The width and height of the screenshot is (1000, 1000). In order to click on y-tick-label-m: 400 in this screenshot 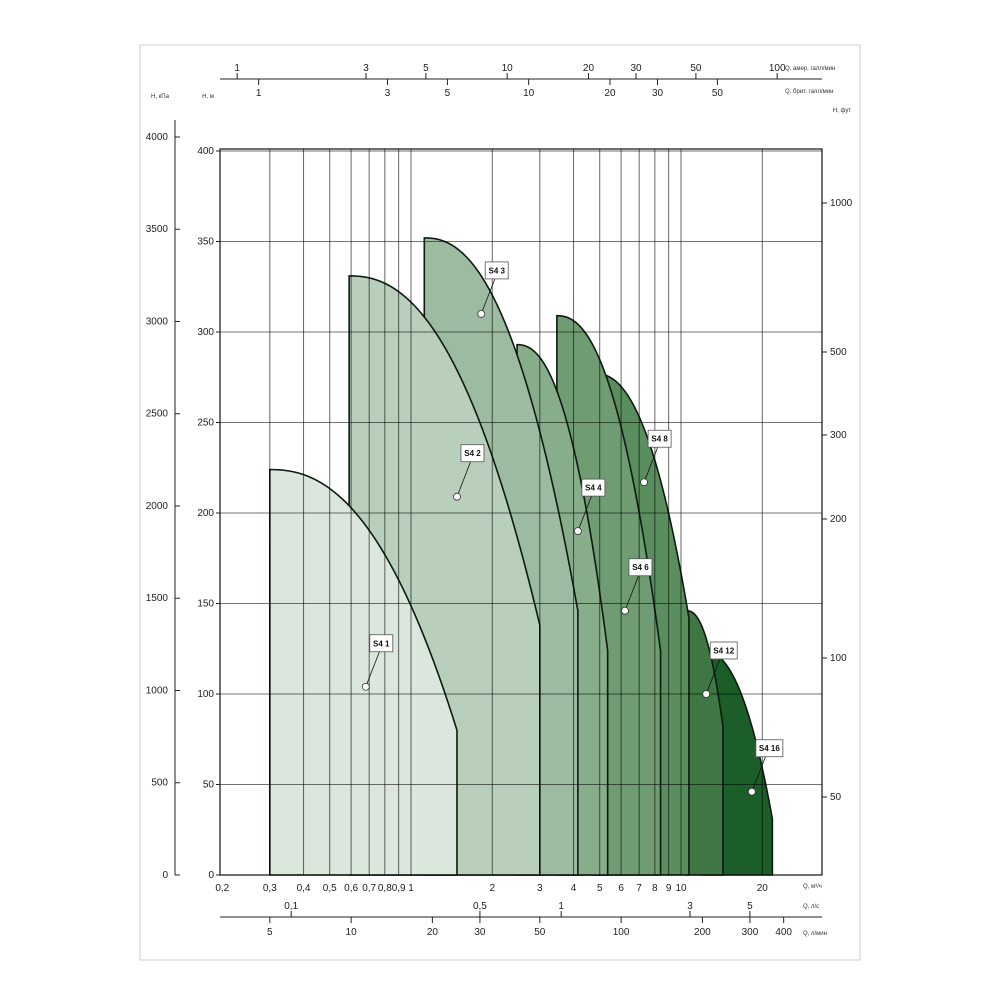, I will do `click(205, 151)`.